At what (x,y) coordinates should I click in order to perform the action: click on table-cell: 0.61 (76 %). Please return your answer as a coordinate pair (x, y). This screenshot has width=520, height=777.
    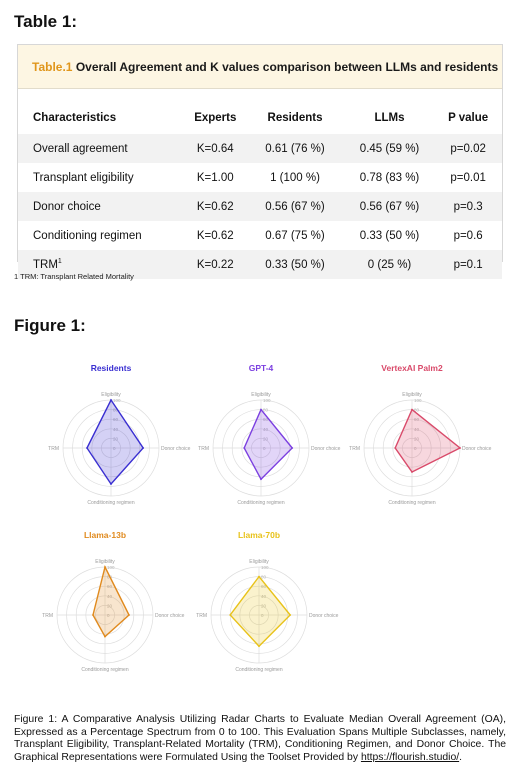
    Looking at the image, I should click on (295, 148).